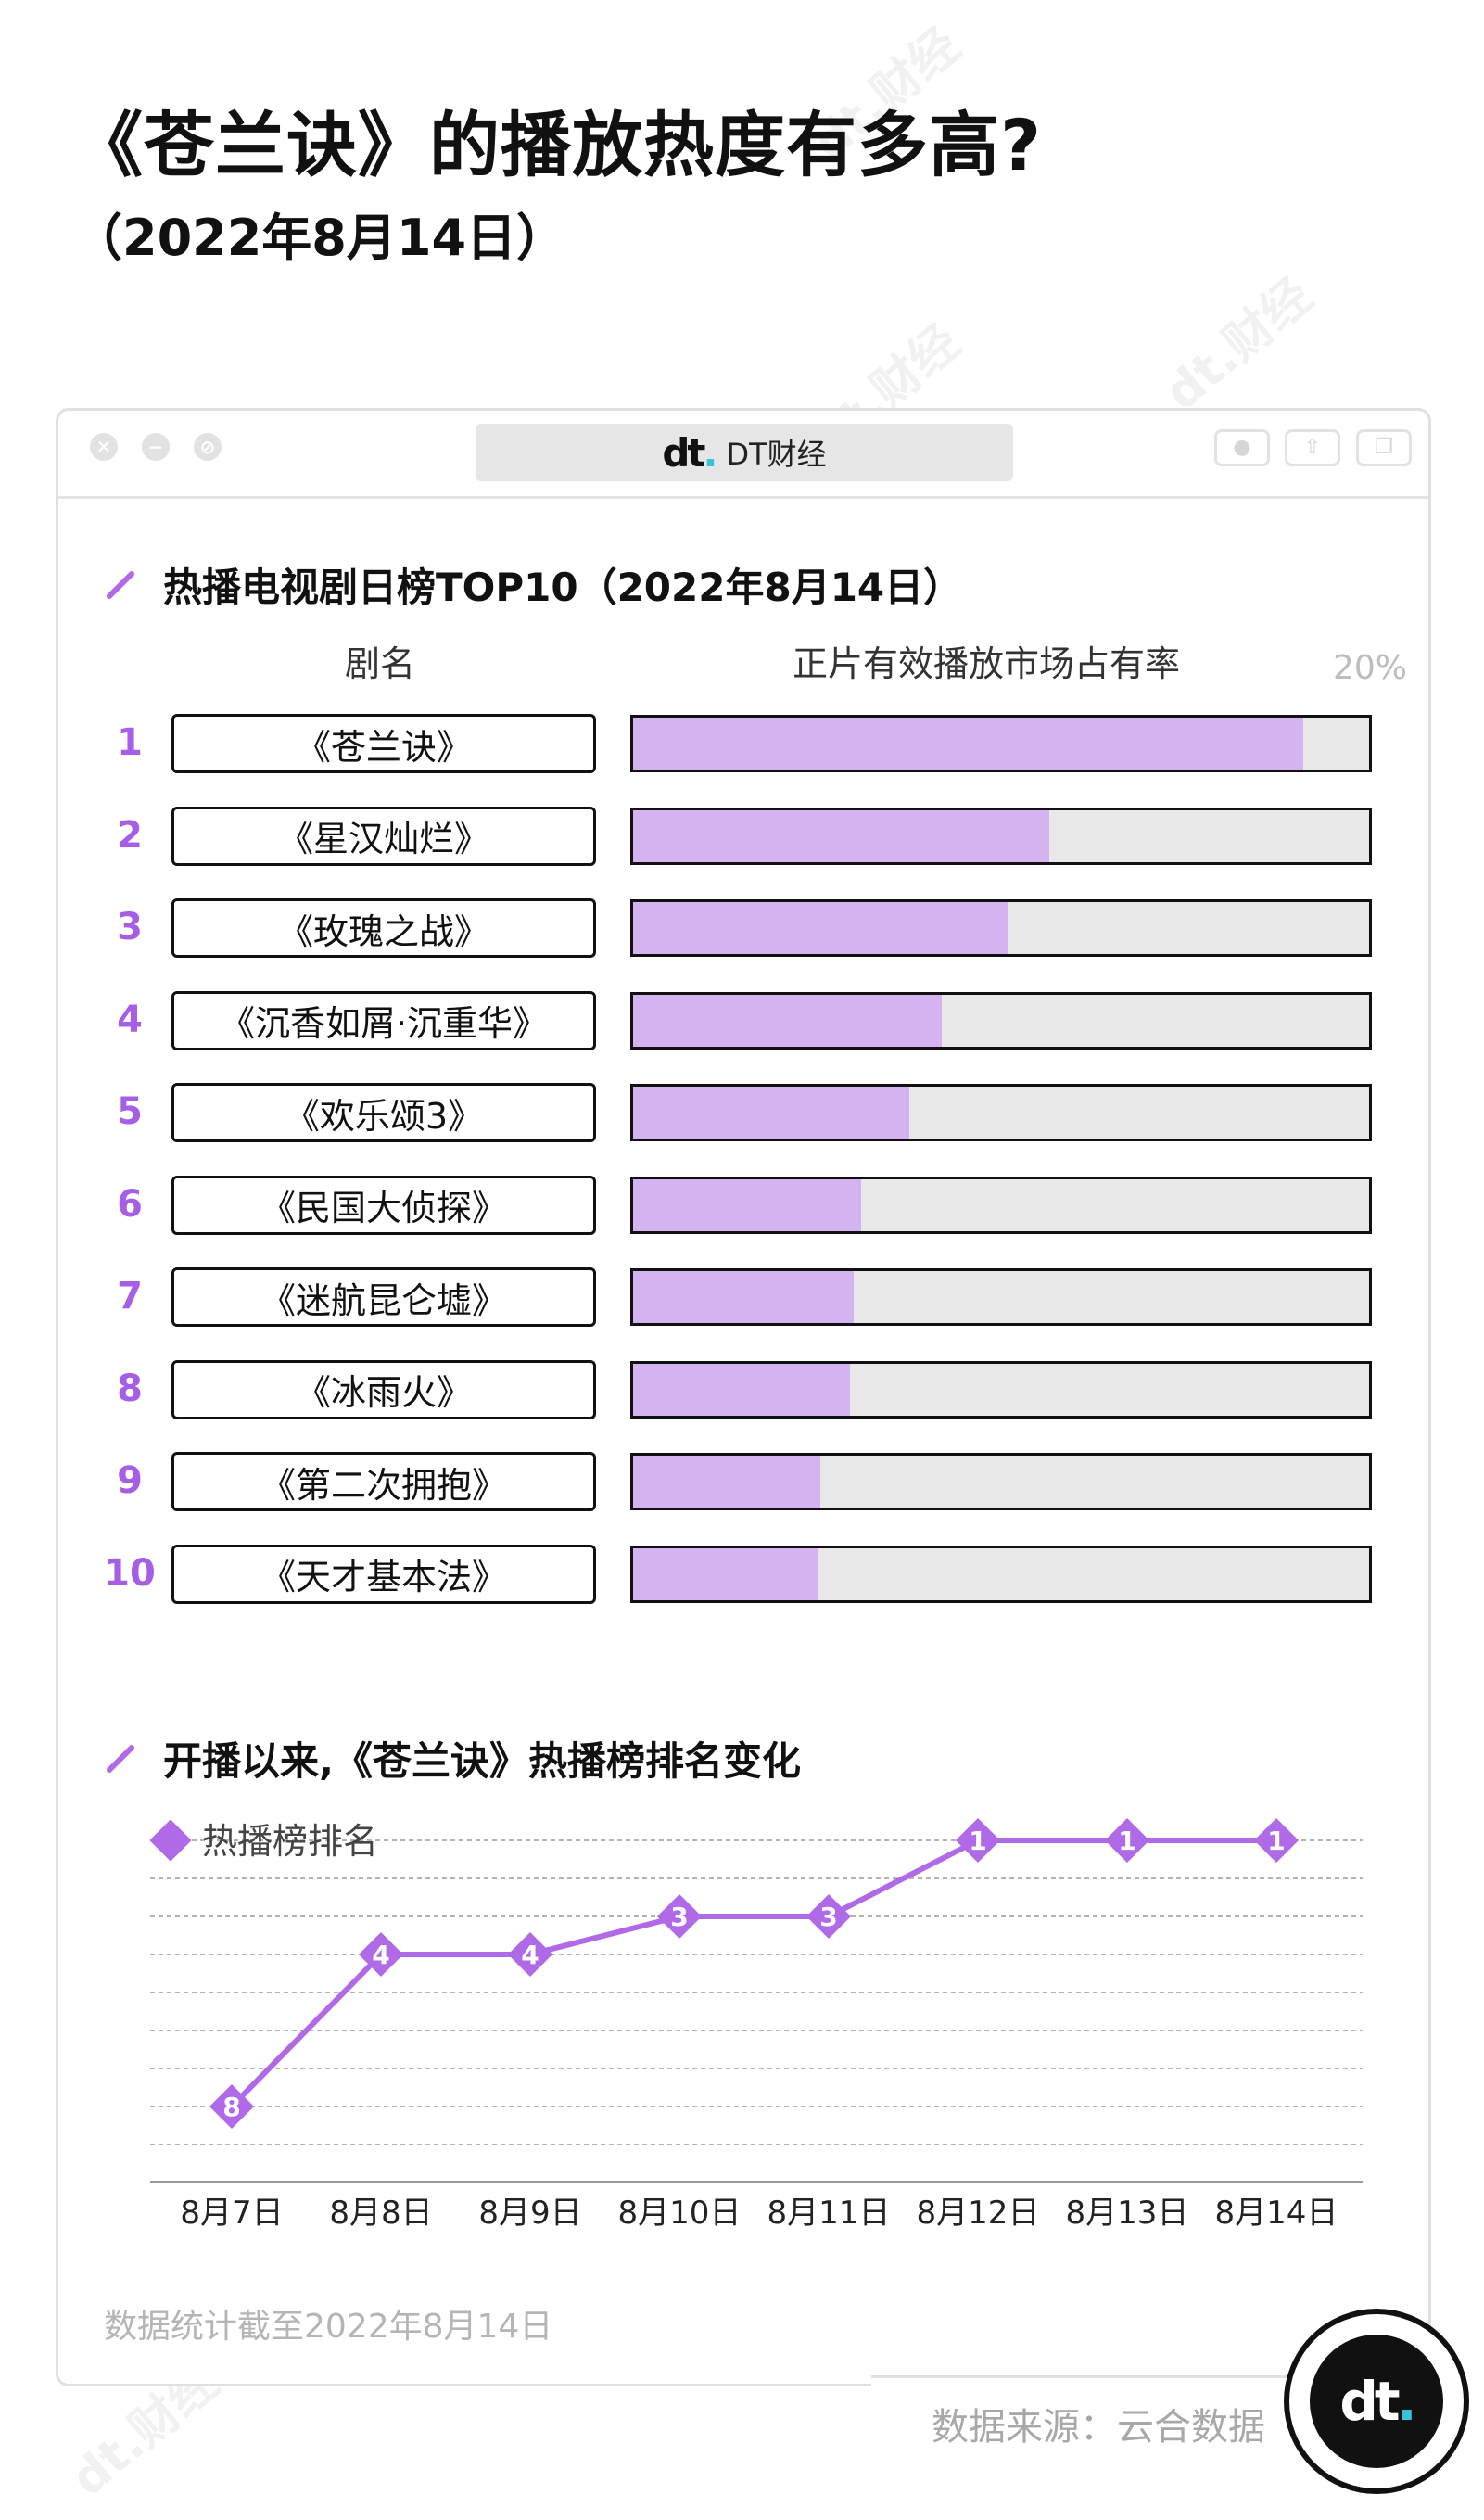 This screenshot has height=2520, width=1484. Describe the element at coordinates (529, 2213) in the screenshot. I see `x-tick-label: 8月9日` at that location.